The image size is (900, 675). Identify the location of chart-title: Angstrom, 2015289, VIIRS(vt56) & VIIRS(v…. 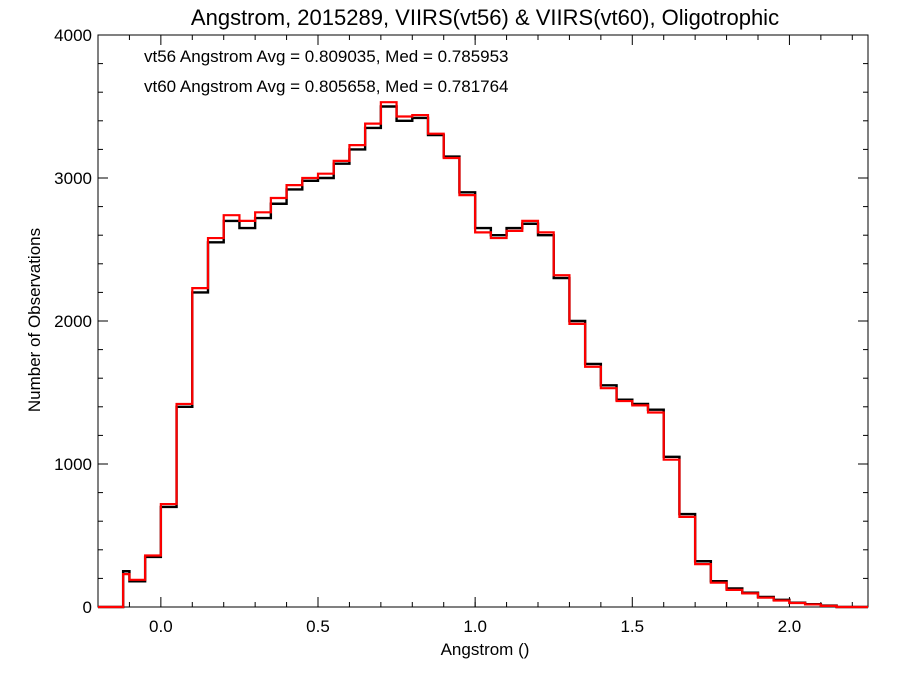
(485, 17).